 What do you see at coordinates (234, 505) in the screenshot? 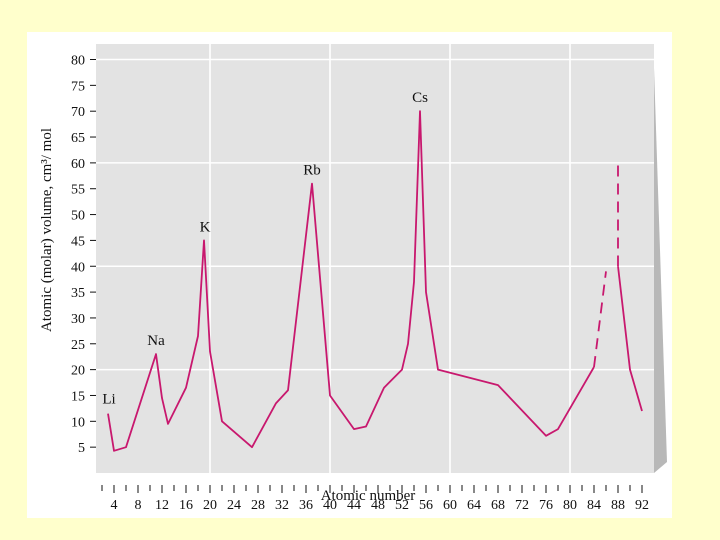
I see `x-tick-label: 24` at bounding box center [234, 505].